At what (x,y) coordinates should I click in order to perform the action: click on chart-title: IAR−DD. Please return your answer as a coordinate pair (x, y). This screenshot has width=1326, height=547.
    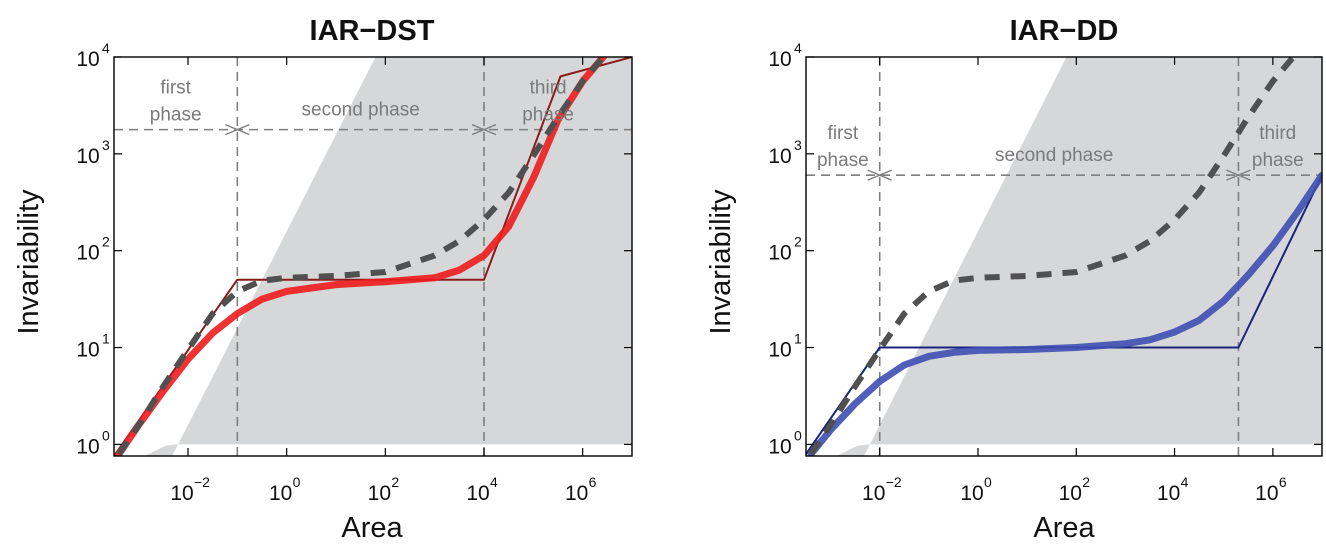
    Looking at the image, I should click on (1064, 31).